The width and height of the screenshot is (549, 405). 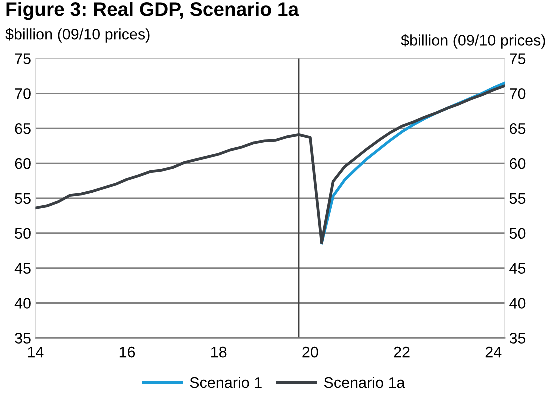 What do you see at coordinates (36, 352) in the screenshot?
I see `x-tick-label: 14` at bounding box center [36, 352].